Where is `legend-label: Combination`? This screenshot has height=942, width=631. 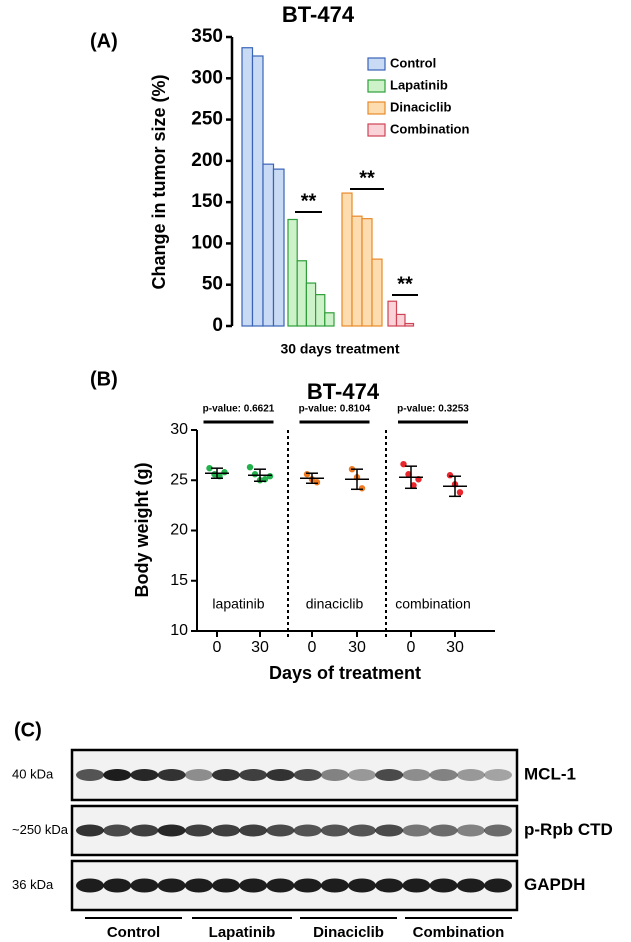
legend-label: Combination is located at coordinates (429, 128).